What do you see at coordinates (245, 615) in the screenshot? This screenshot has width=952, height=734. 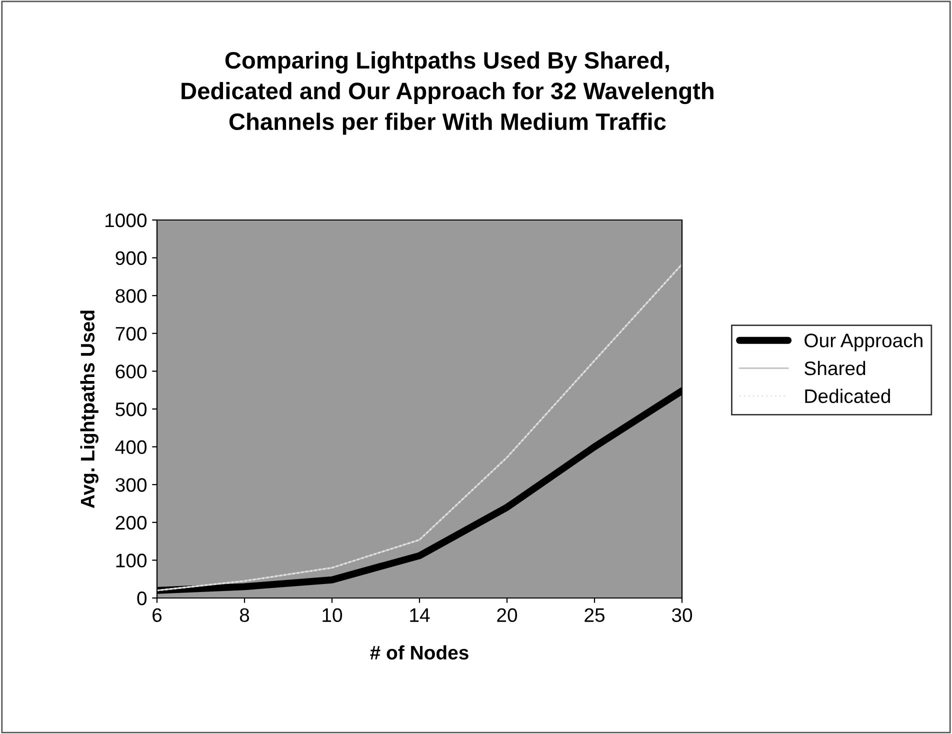 I see `x-tick-label: 8` at bounding box center [245, 615].